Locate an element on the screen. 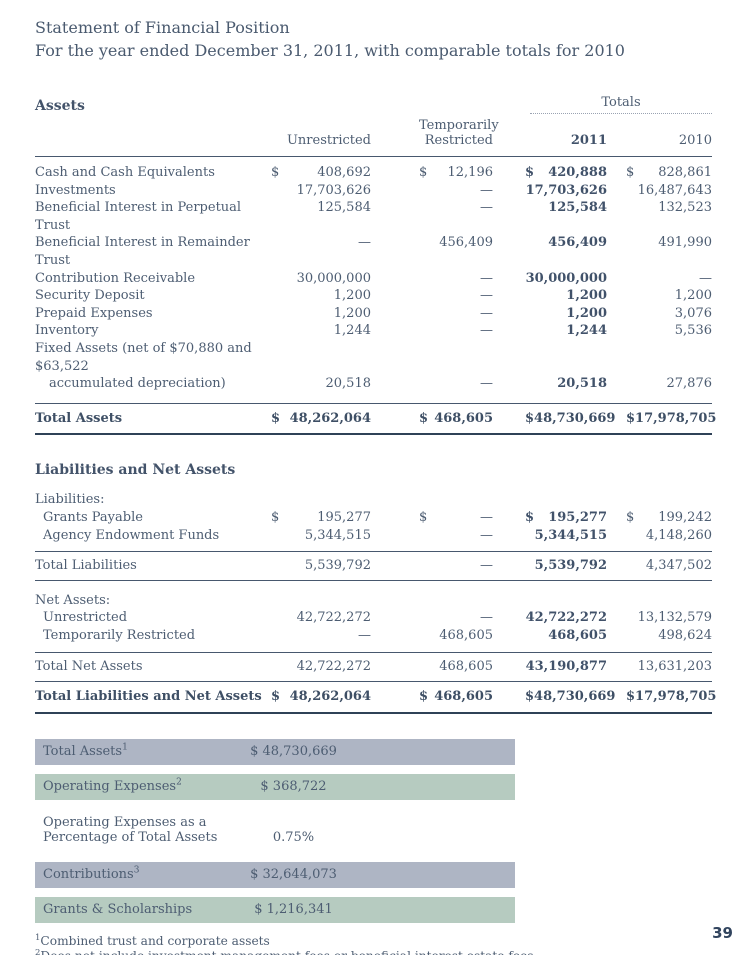 This screenshot has width=750, height=955. amount-2010: $17,978,705 is located at coordinates (671, 418).